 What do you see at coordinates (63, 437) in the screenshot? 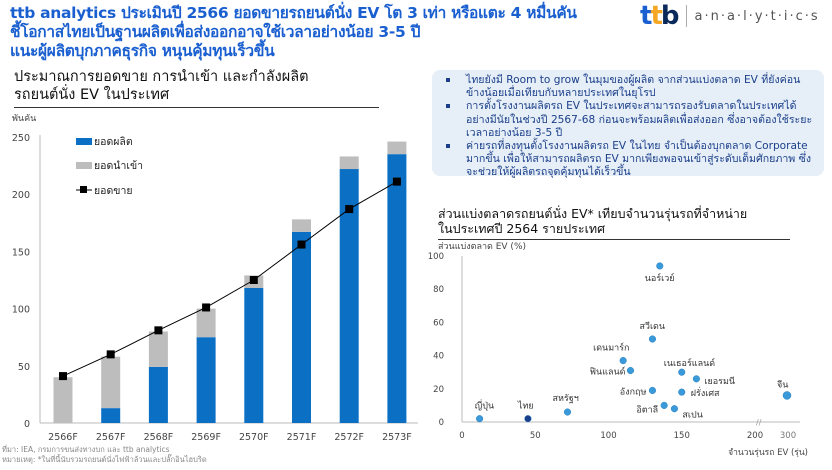
I see `x-tick-label: 2566F` at bounding box center [63, 437].